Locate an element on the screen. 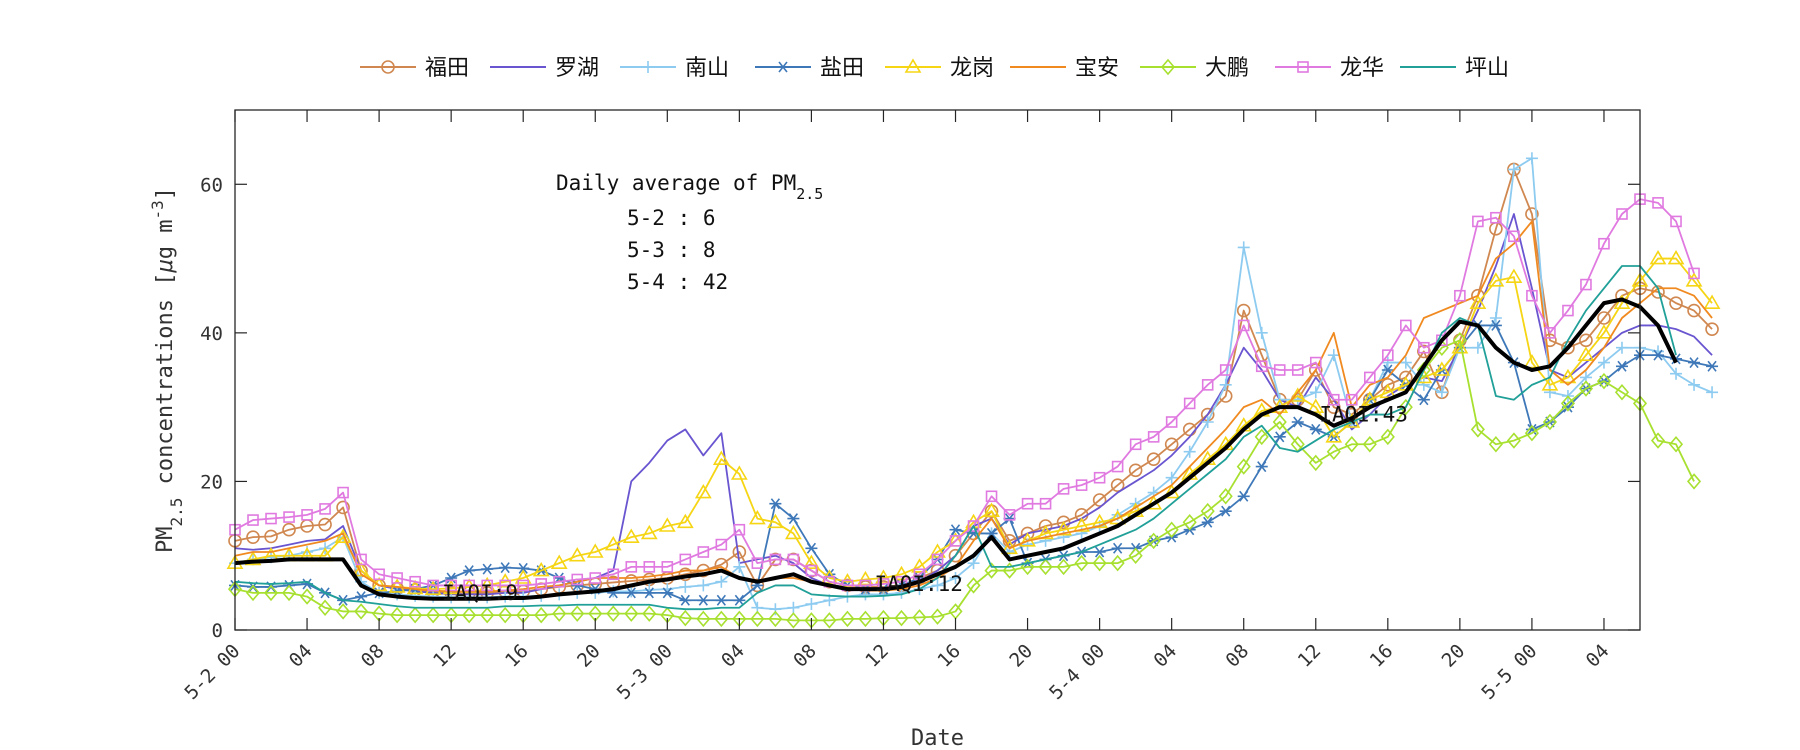  legend-item-龙岗: 龙岗 is located at coordinates (939, 68).